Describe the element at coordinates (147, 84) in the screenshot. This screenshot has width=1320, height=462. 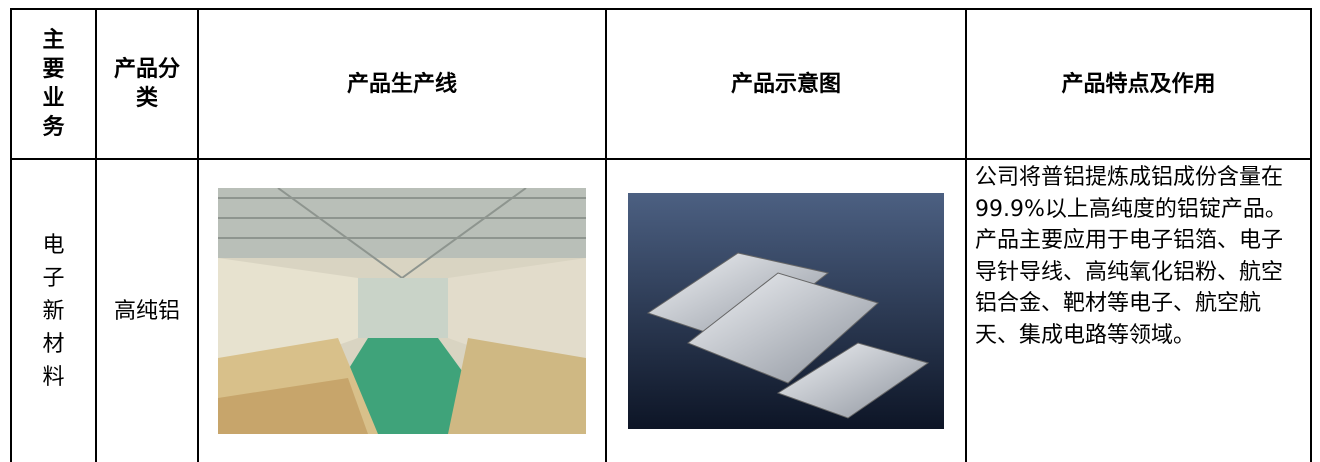
I see `header-cell: 产品分类` at that location.